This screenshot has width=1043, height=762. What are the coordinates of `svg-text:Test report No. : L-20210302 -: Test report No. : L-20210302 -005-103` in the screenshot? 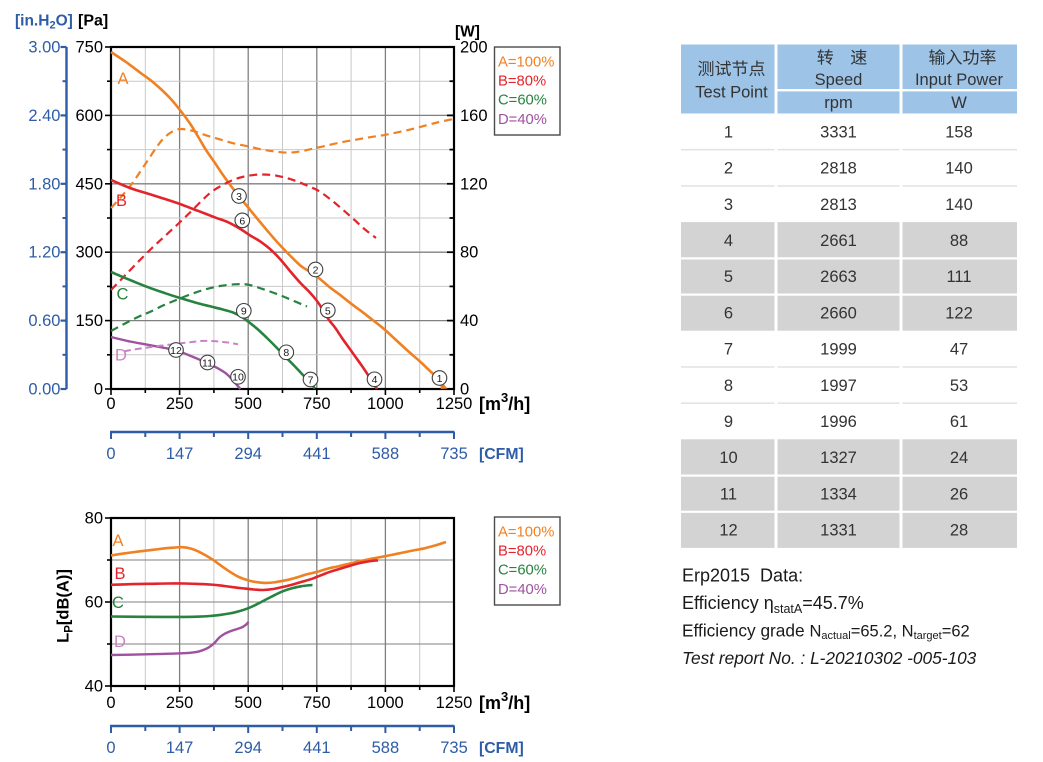 It's located at (829, 658).